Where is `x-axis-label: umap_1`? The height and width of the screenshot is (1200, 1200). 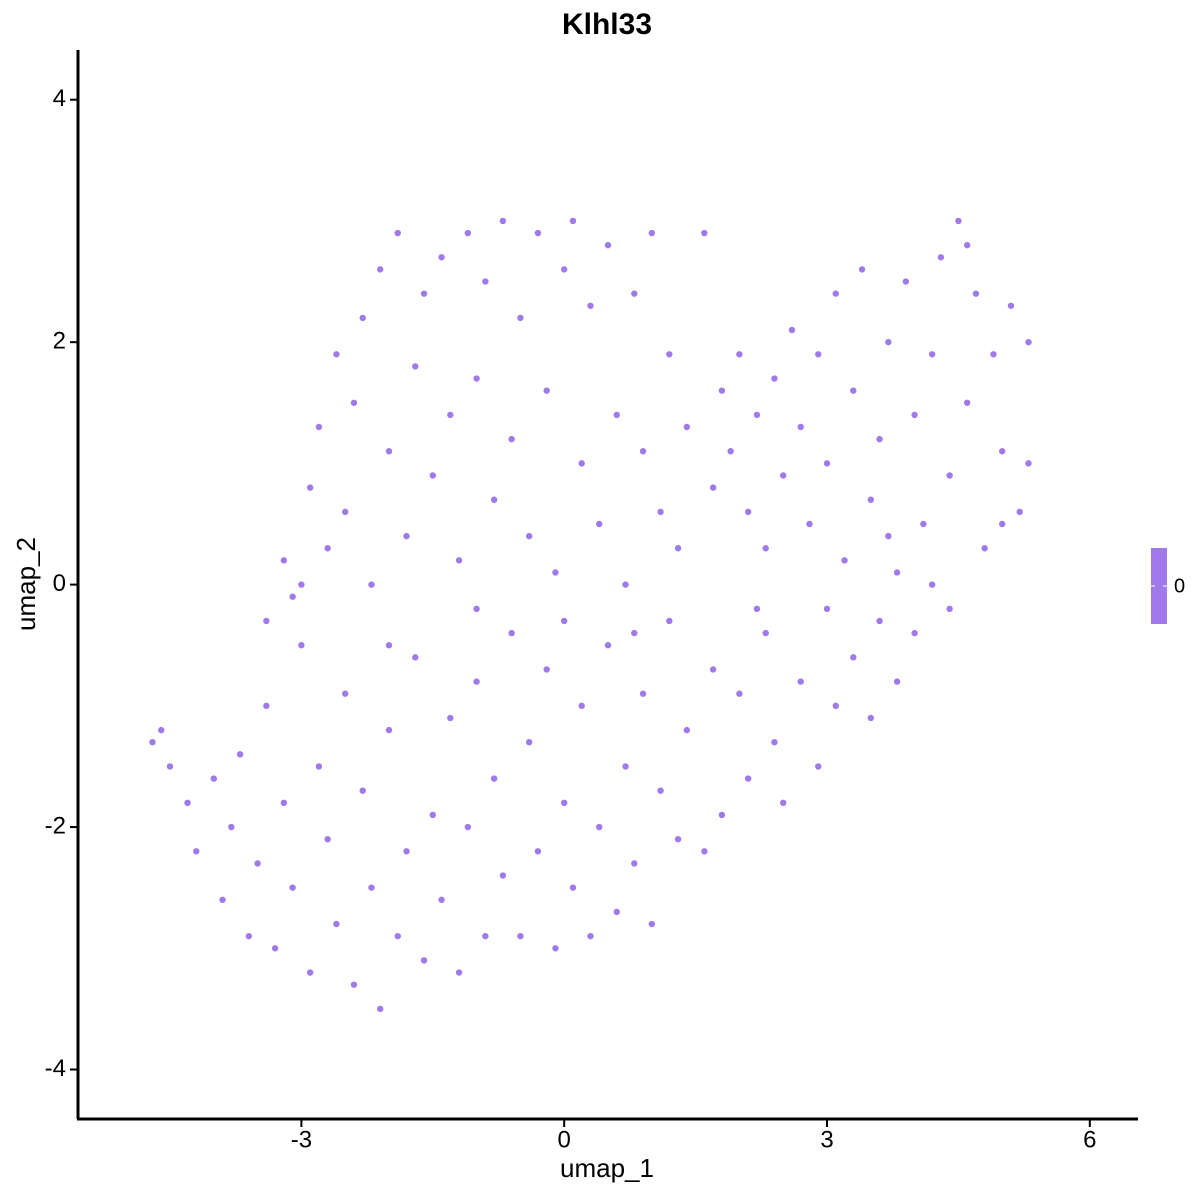 x-axis-label: umap_1 is located at coordinates (607, 1168).